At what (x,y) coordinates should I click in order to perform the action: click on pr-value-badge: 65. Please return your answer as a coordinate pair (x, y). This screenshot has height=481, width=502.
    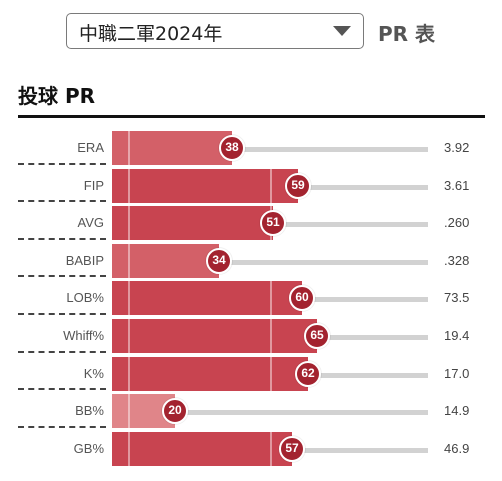
    Looking at the image, I should click on (317, 336).